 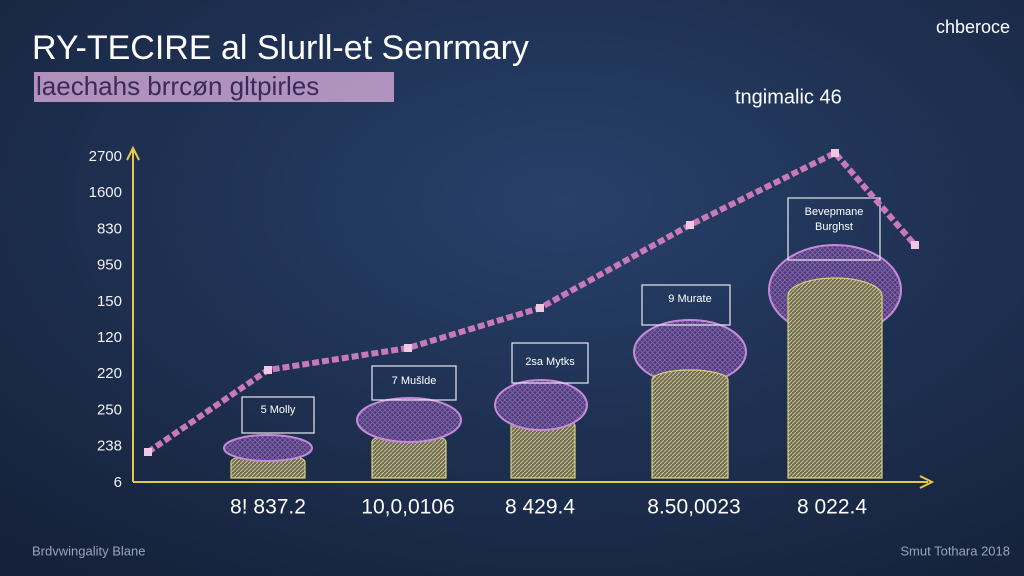 What do you see at coordinates (177, 86) in the screenshot?
I see `subtitle: laechahs brrcøn gltpirles` at bounding box center [177, 86].